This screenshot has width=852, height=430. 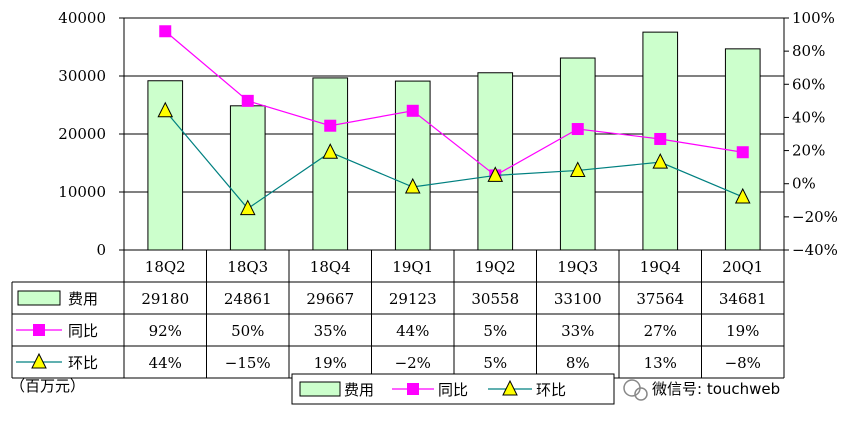 What do you see at coordinates (359, 390) in the screenshot?
I see `legend-label: 费用` at bounding box center [359, 390].